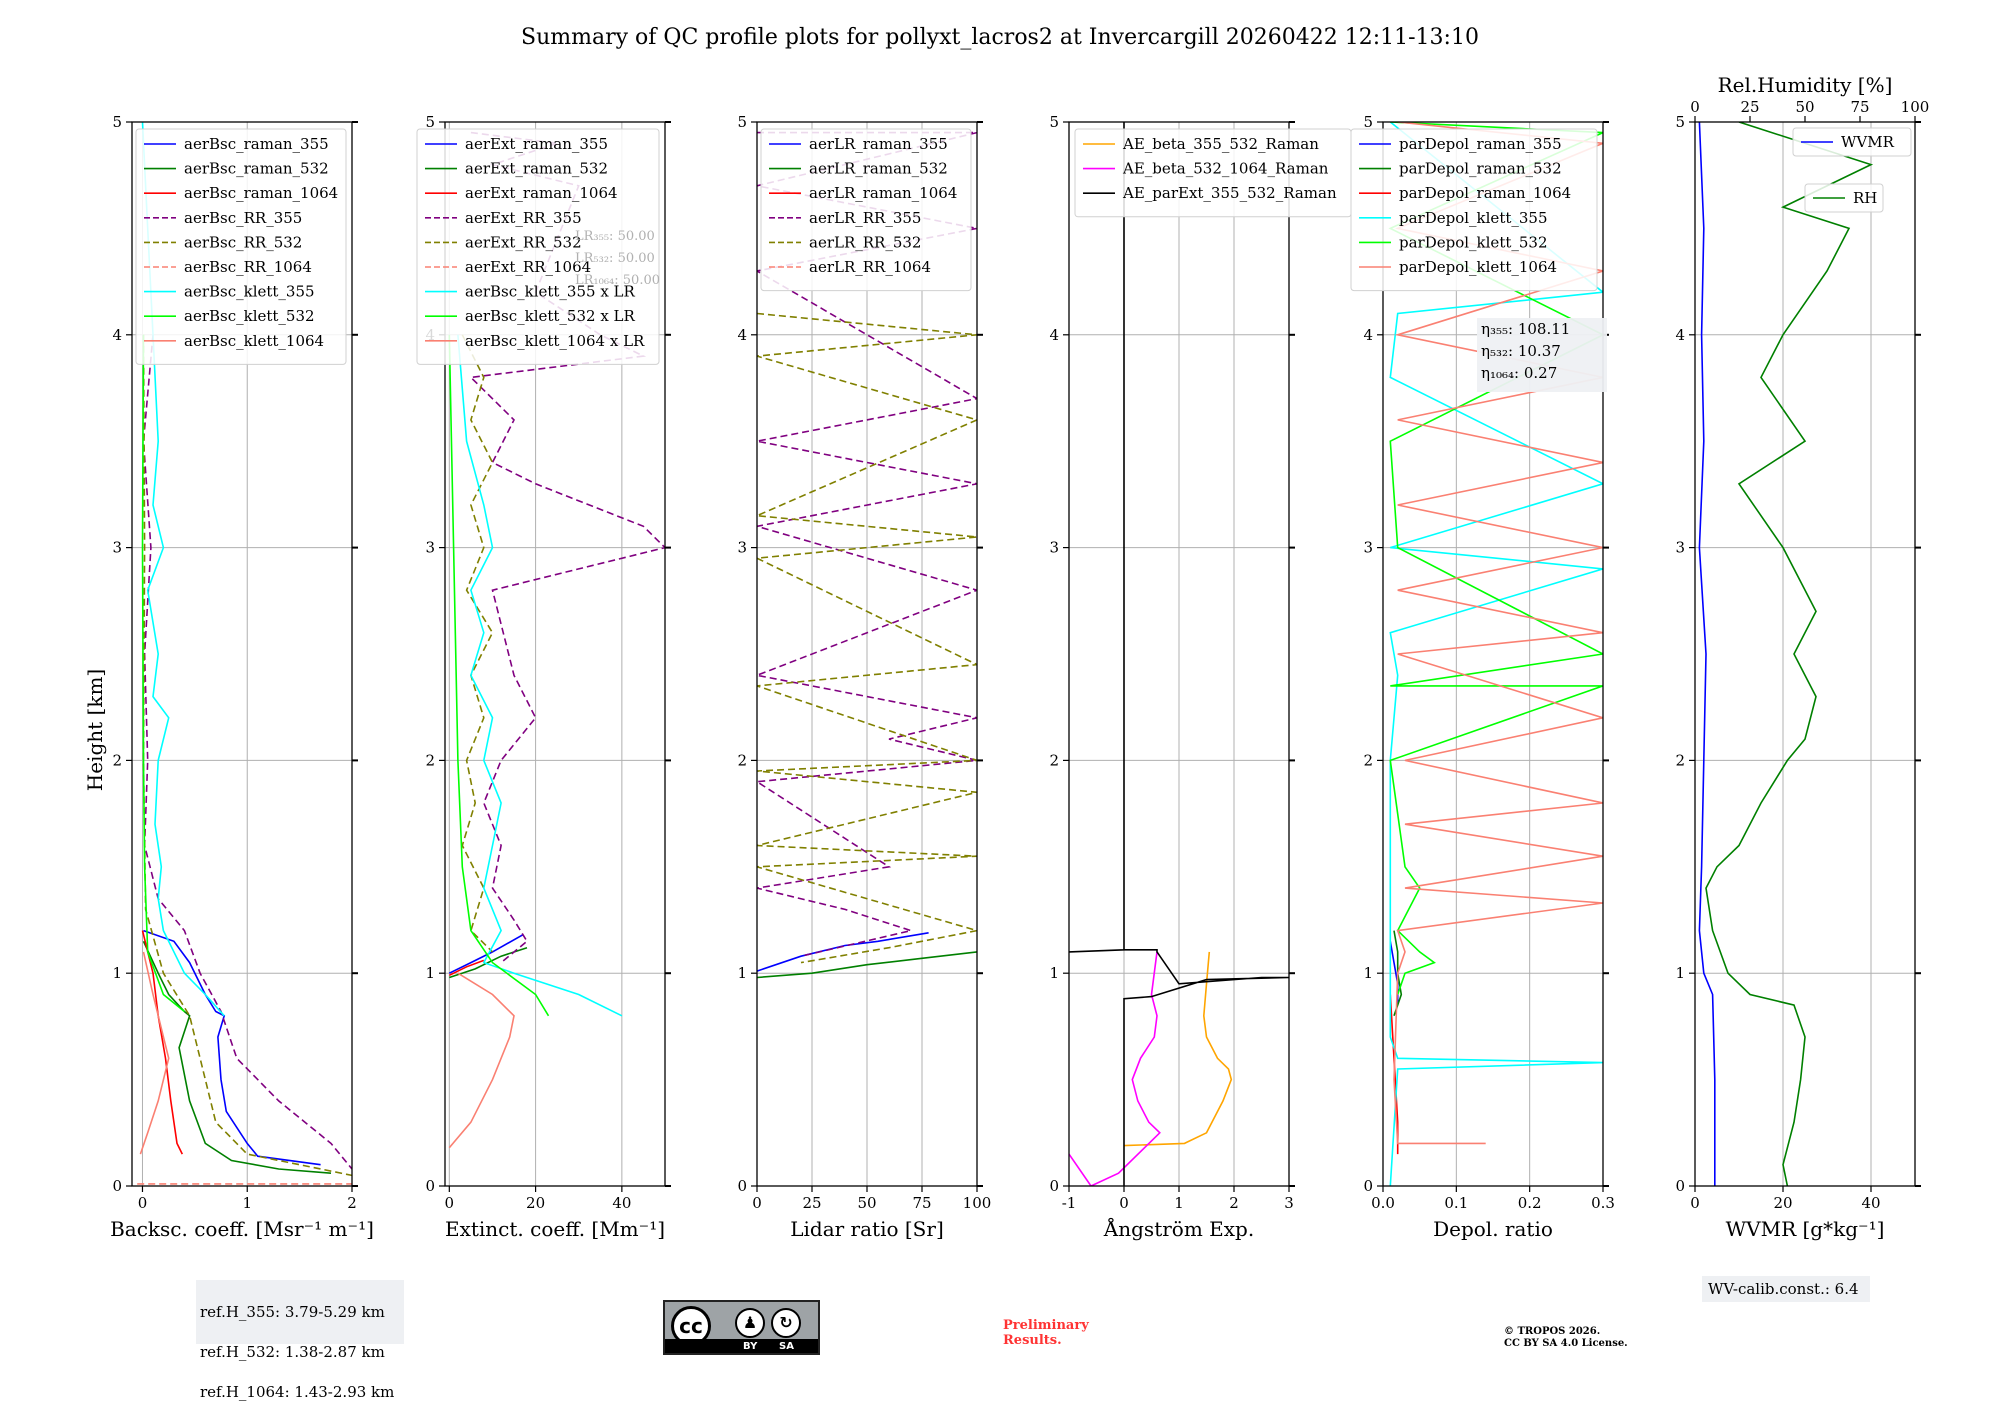 This screenshot has height=1422, width=2000. Describe the element at coordinates (1220, 144) in the screenshot. I see `legend-label: AE_beta_355_532_Raman` at that location.